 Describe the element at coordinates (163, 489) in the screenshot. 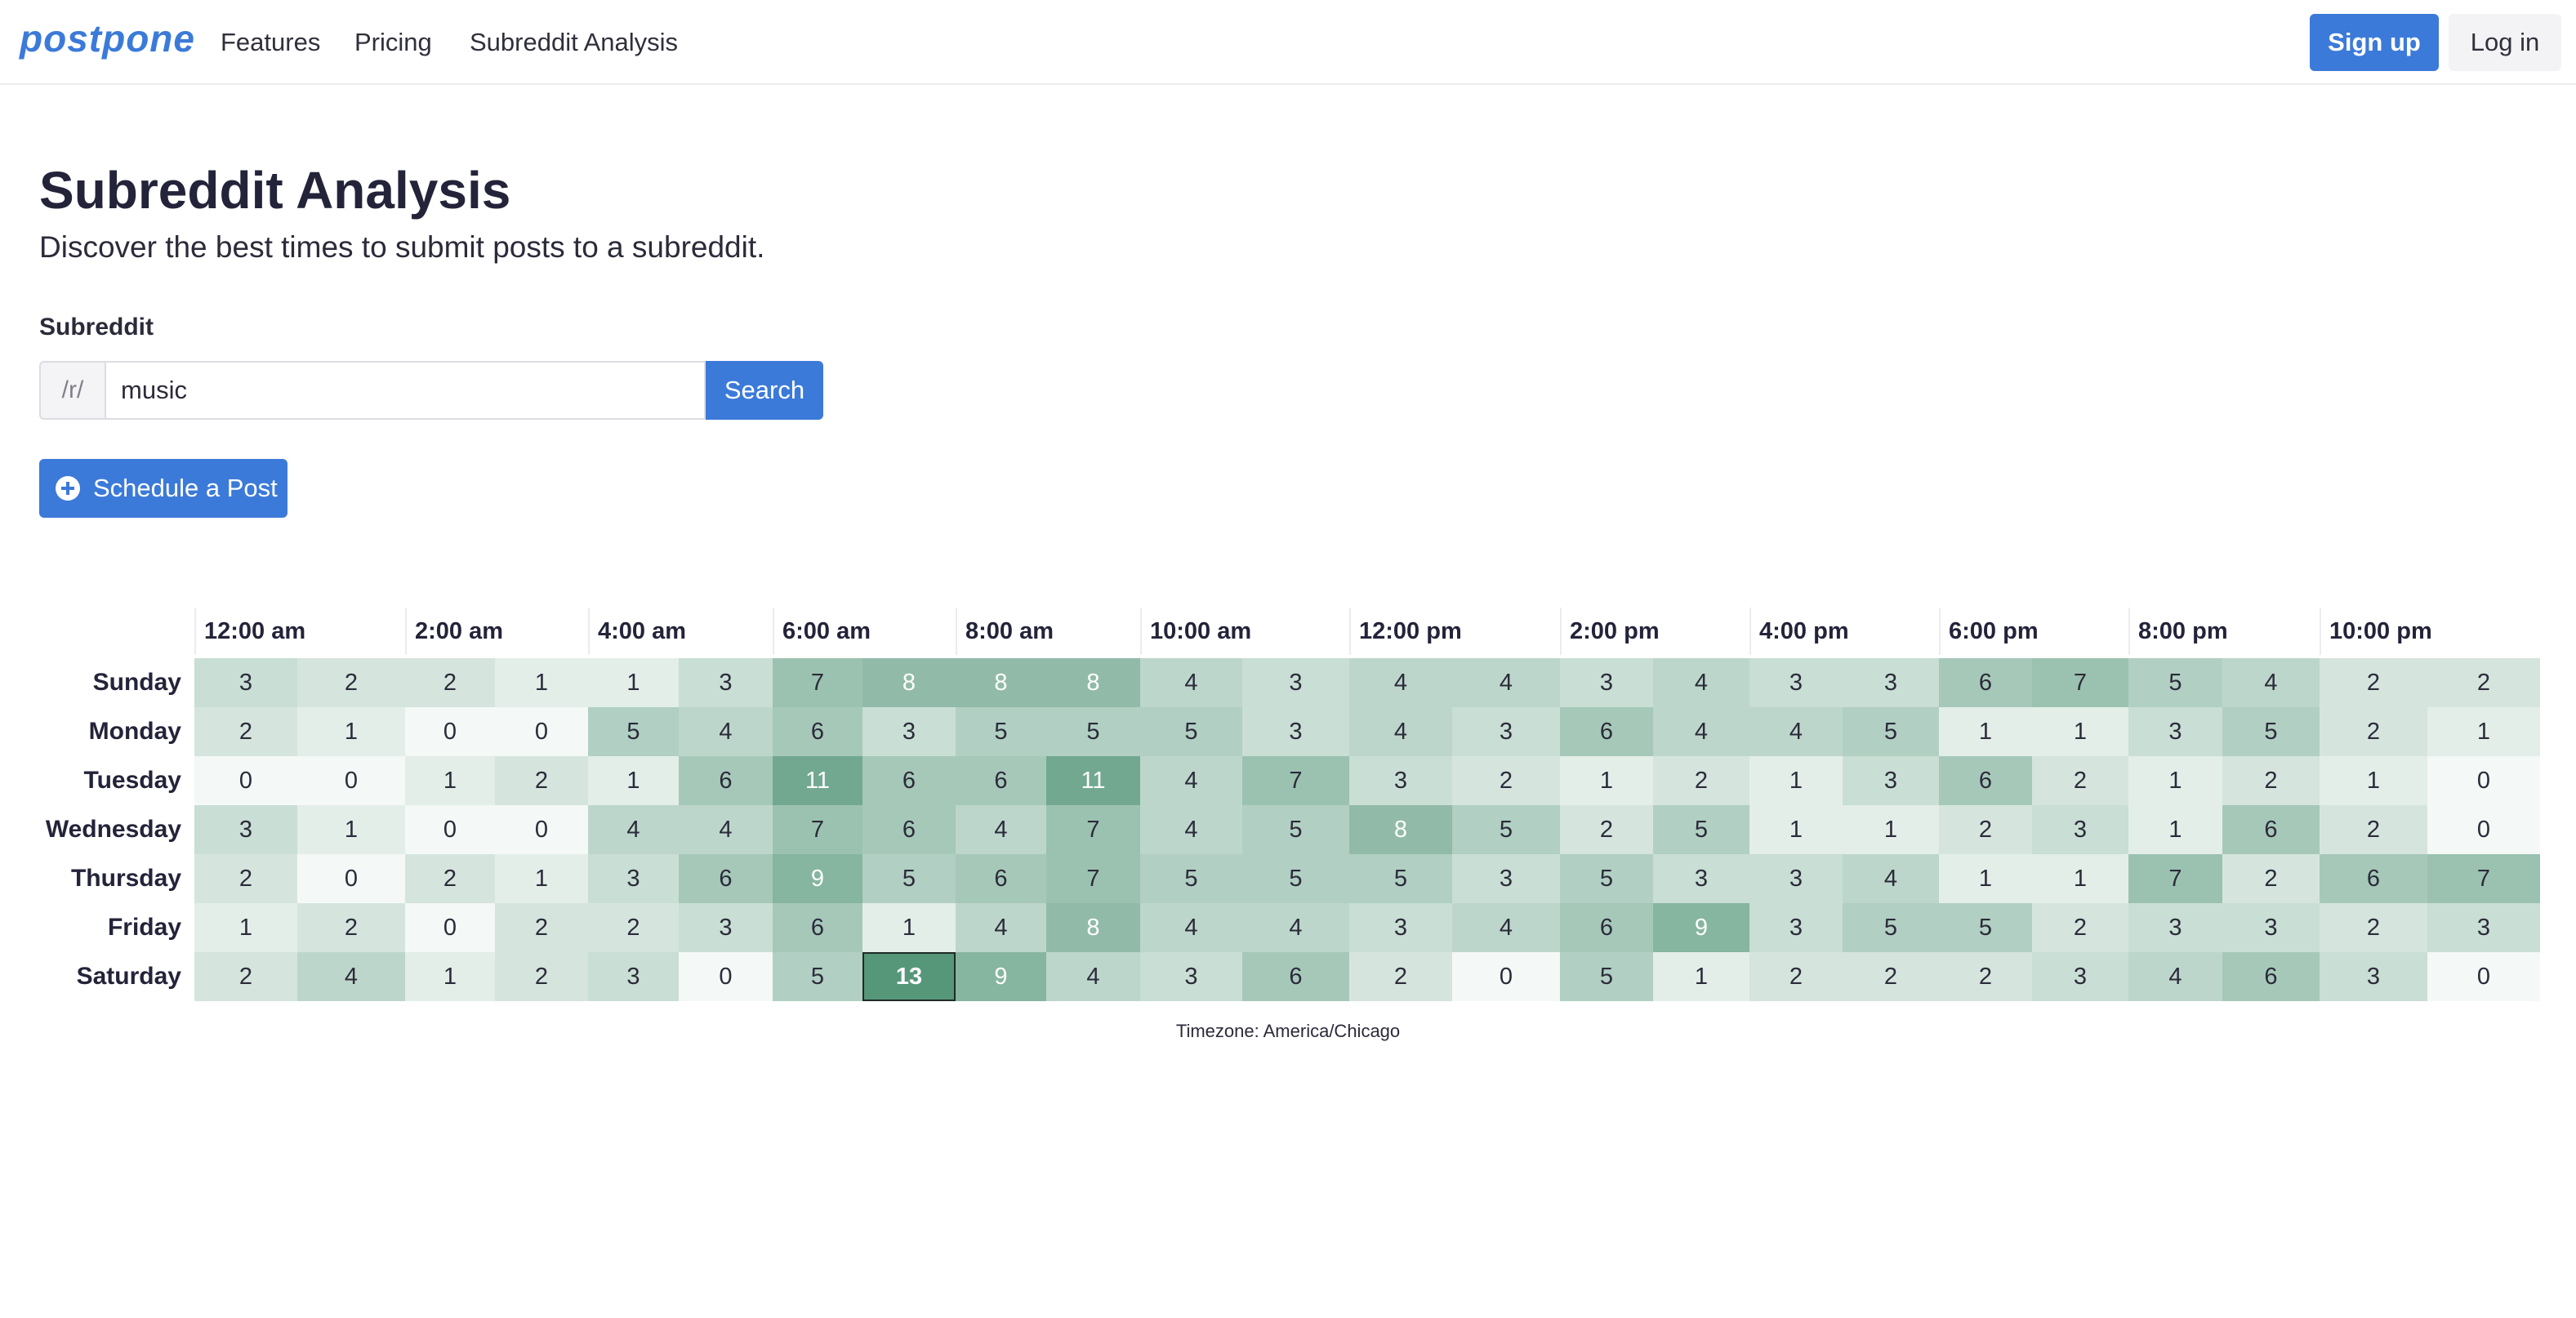

I see `schedule-post-button: Schedule a Post` at that location.